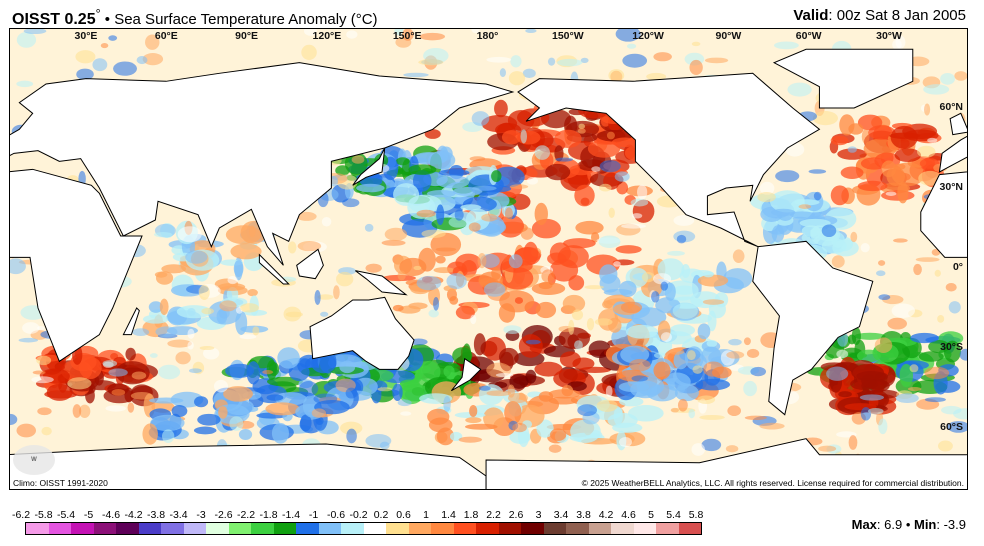  What do you see at coordinates (362, 333) in the screenshot?
I see `landmass-australia` at bounding box center [362, 333].